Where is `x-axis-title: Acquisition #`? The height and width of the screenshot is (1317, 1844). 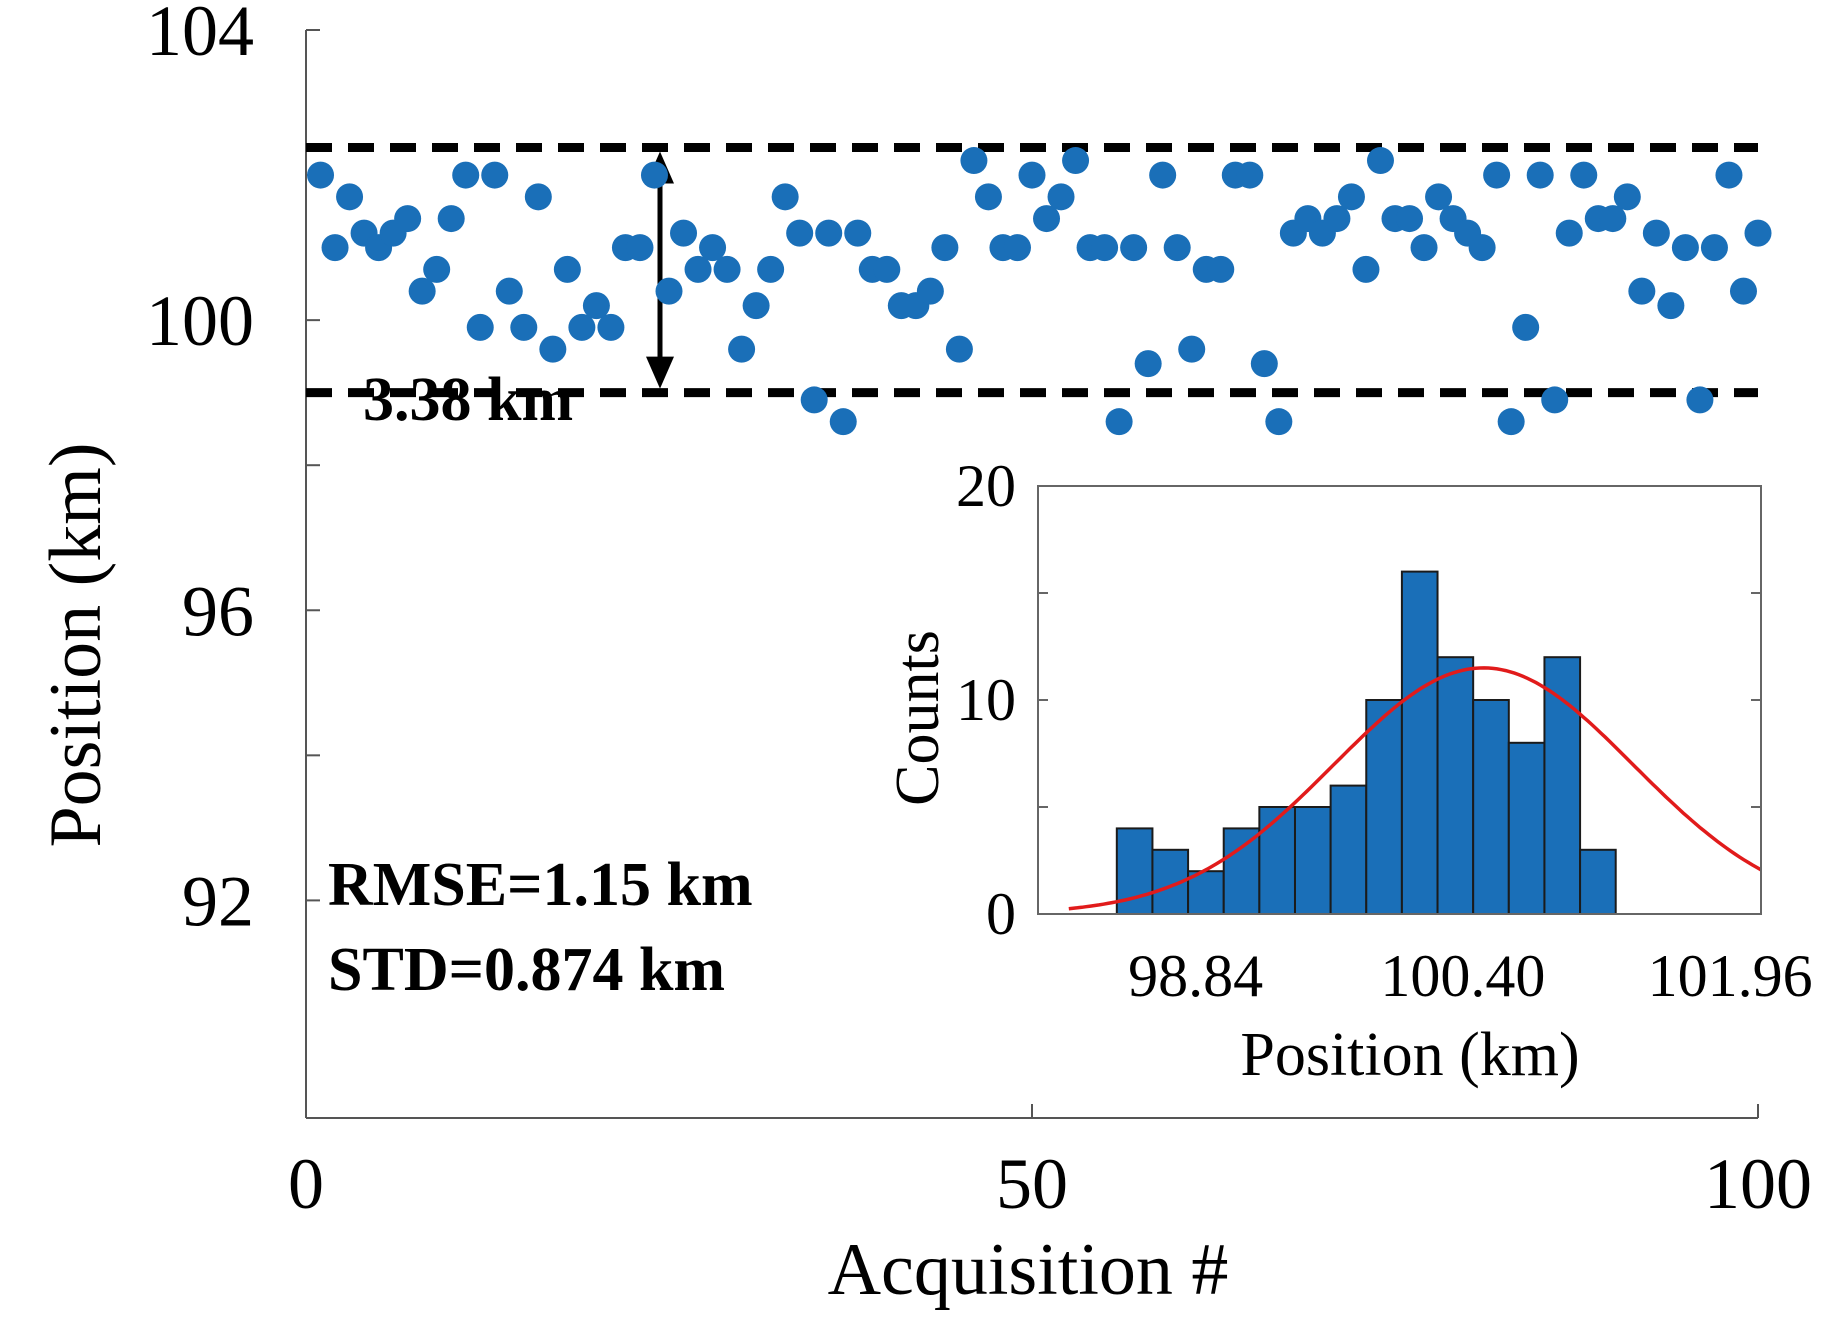
x-axis-title: Acquisition # is located at coordinates (1028, 1270).